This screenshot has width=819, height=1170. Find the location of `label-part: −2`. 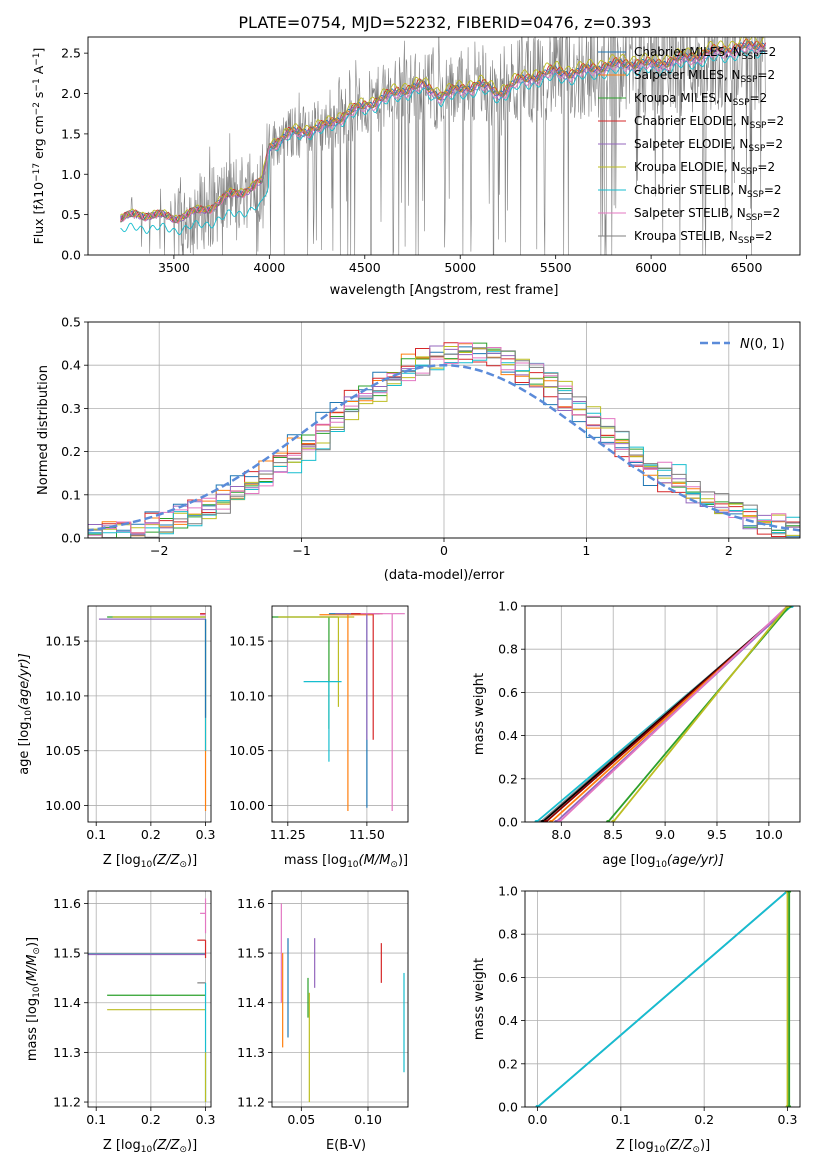

label-part: −2 is located at coordinates (37, 108).